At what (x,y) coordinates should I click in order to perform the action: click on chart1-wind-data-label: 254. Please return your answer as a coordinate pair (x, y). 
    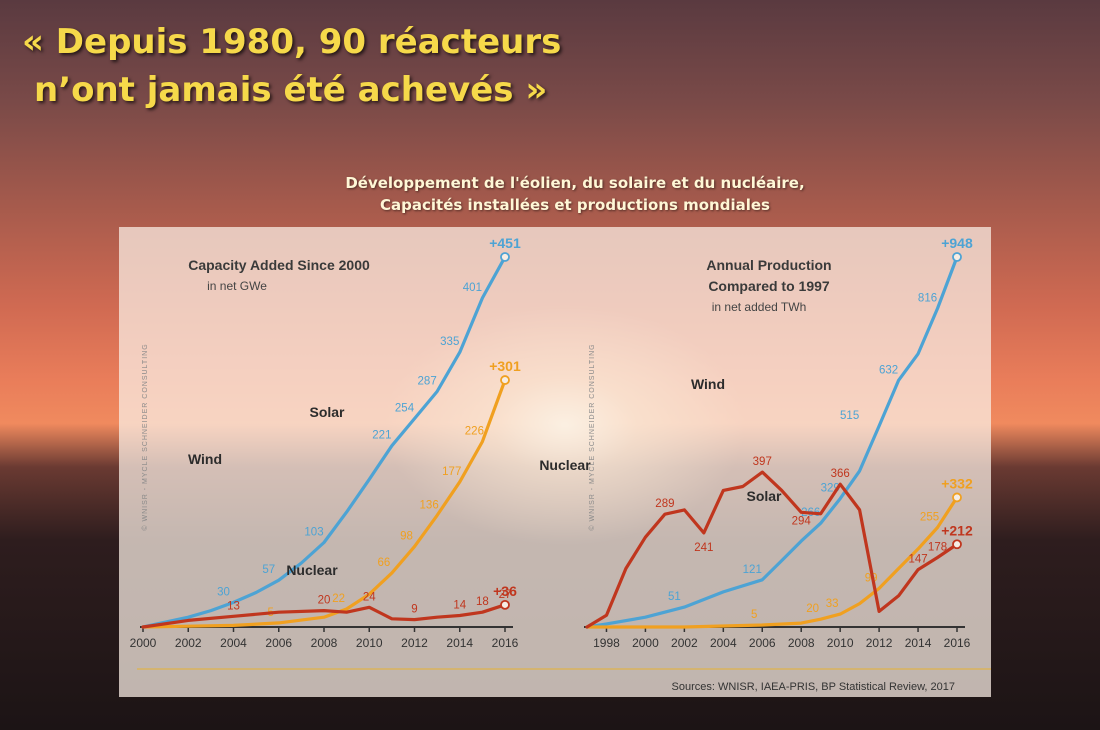
    Looking at the image, I should click on (405, 409).